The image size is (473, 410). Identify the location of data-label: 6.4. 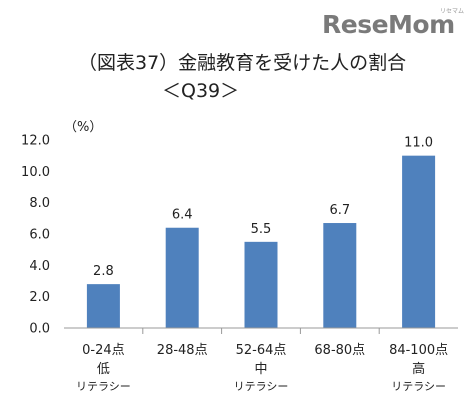
(182, 215).